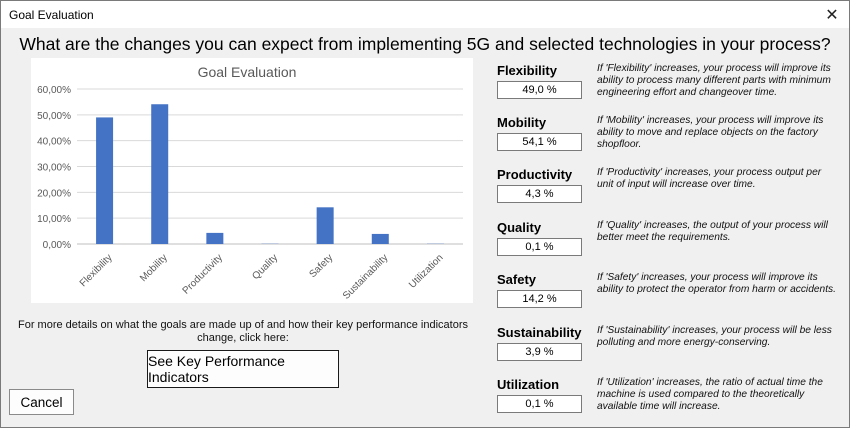 The height and width of the screenshot is (429, 850). I want to click on goal-name-label: Flexibility, so click(527, 70).